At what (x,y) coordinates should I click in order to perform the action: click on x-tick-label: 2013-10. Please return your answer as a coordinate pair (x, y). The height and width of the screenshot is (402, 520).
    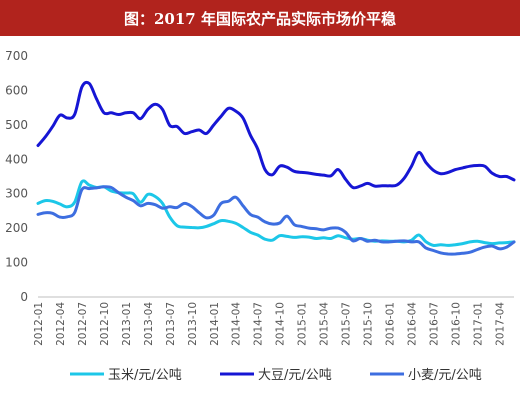
    Looking at the image, I should click on (193, 324).